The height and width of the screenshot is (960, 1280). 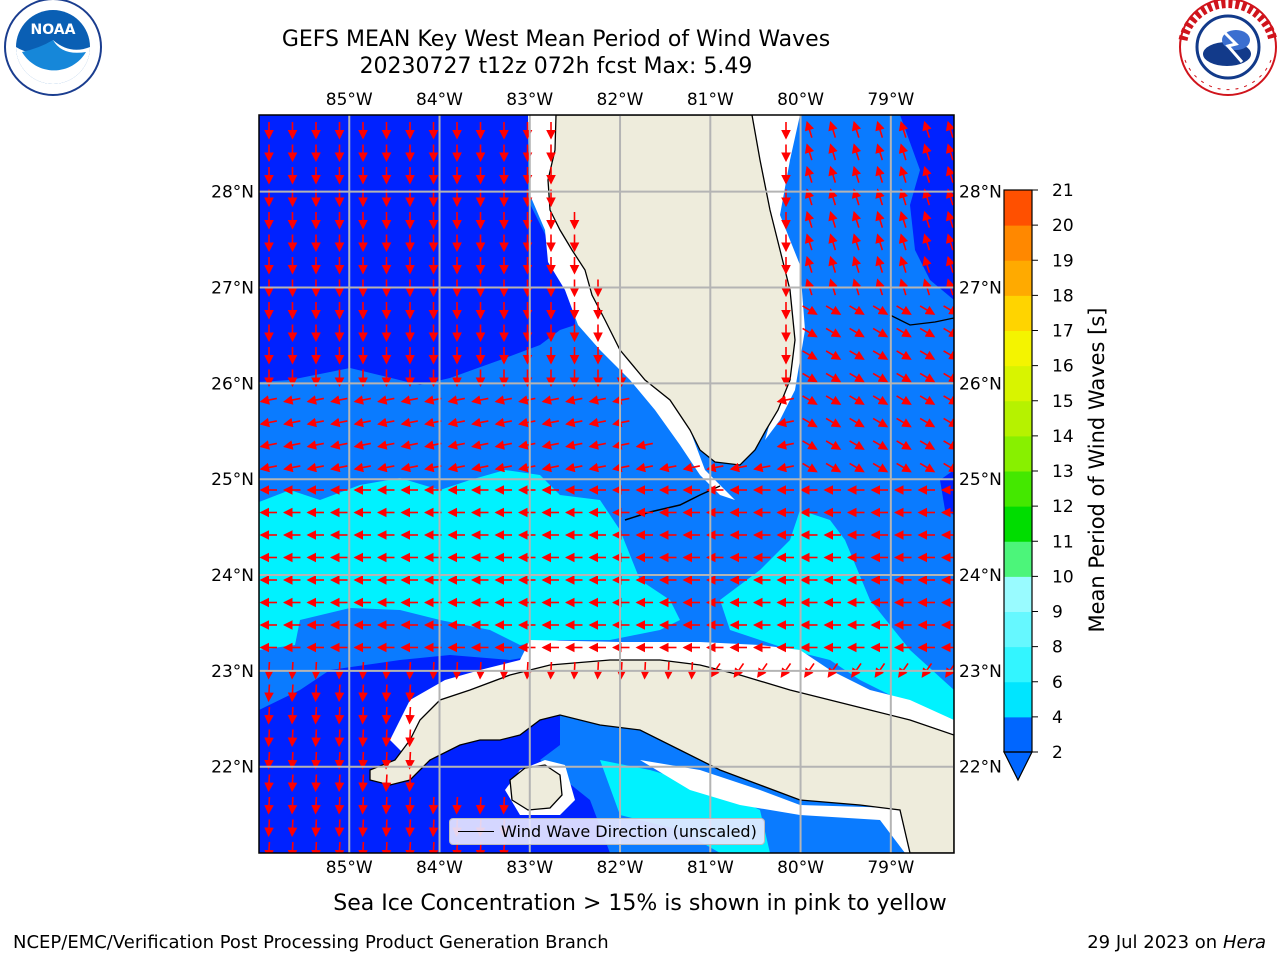 I want to click on lat-label: 26°N, so click(x=980, y=384).